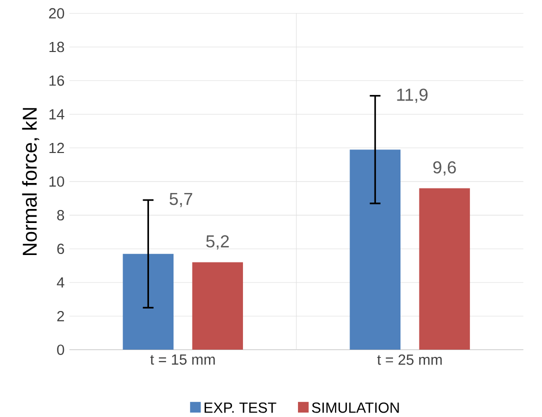  What do you see at coordinates (56, 13) in the screenshot?
I see `y-tick-label: 20` at bounding box center [56, 13].